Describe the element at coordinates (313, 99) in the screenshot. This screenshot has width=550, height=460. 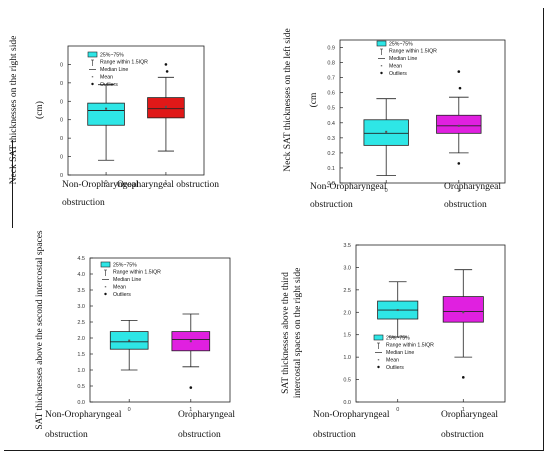
I see `y-axis-title: (cm` at that location.